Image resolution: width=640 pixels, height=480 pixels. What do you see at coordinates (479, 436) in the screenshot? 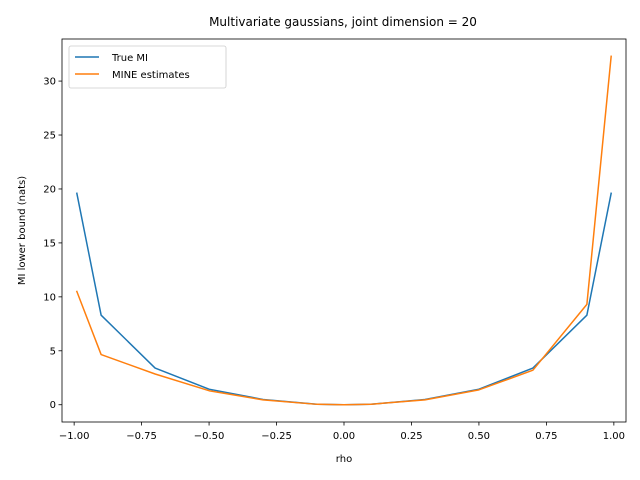
I see `x-tick-label: 0.50` at bounding box center [479, 436].